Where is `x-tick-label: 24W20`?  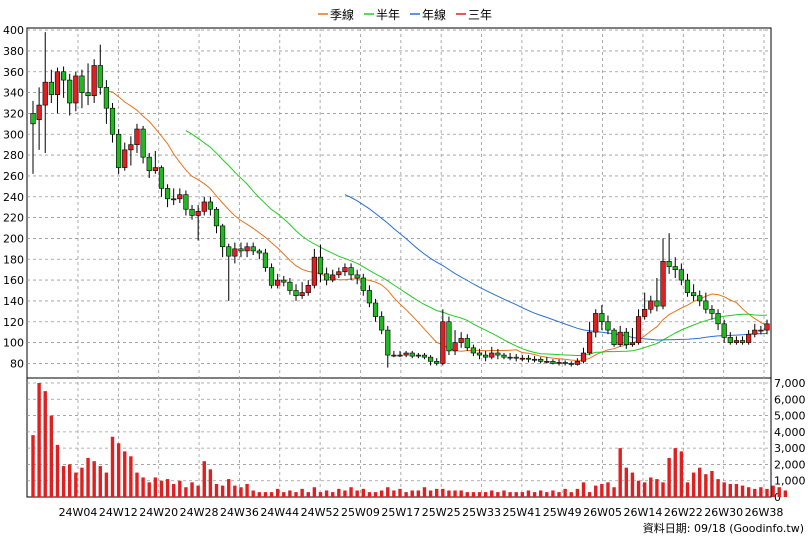
x-tick-label: 24W20 is located at coordinates (158, 512).